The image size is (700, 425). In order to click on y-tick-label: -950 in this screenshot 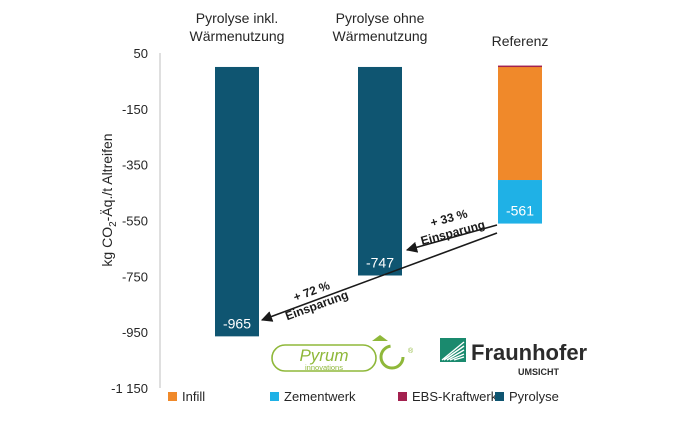, I will do `click(135, 332)`.